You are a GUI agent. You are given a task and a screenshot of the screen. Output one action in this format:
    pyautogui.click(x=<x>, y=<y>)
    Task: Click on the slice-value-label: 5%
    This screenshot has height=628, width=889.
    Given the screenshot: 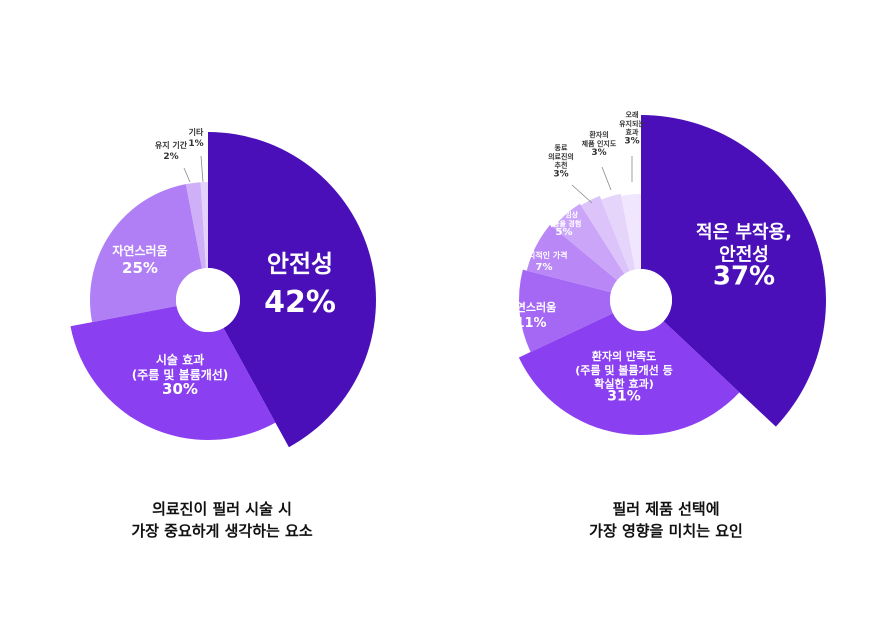 What is the action you would take?
    pyautogui.click(x=564, y=232)
    